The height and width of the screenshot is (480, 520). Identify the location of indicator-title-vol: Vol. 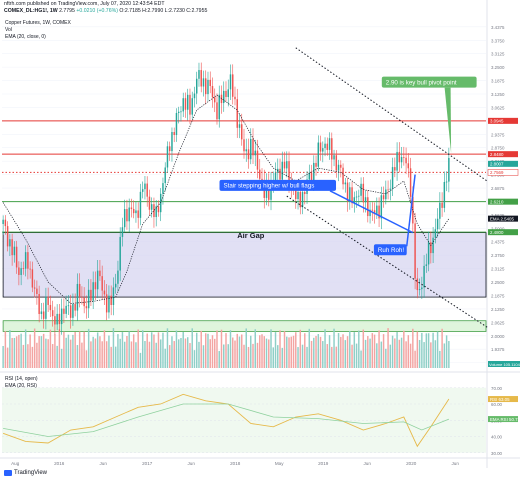
(8, 30).